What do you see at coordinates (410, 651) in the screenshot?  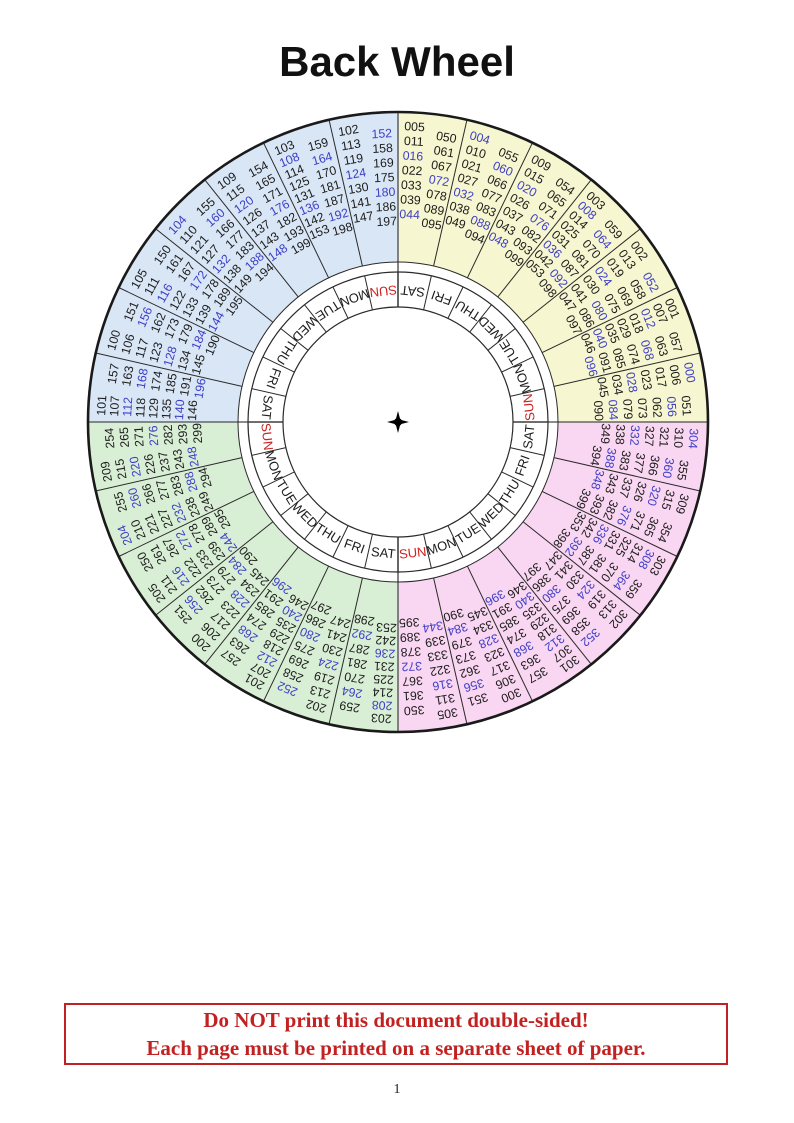 I see `year-number: 378` at bounding box center [410, 651].